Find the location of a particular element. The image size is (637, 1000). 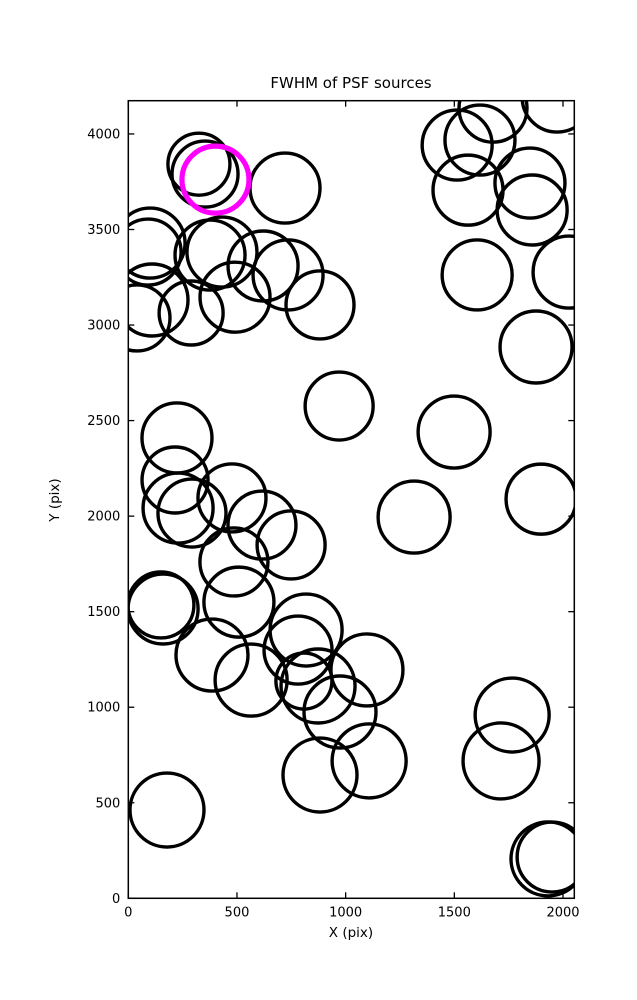

y-tick-label: 3500 is located at coordinates (103, 230).